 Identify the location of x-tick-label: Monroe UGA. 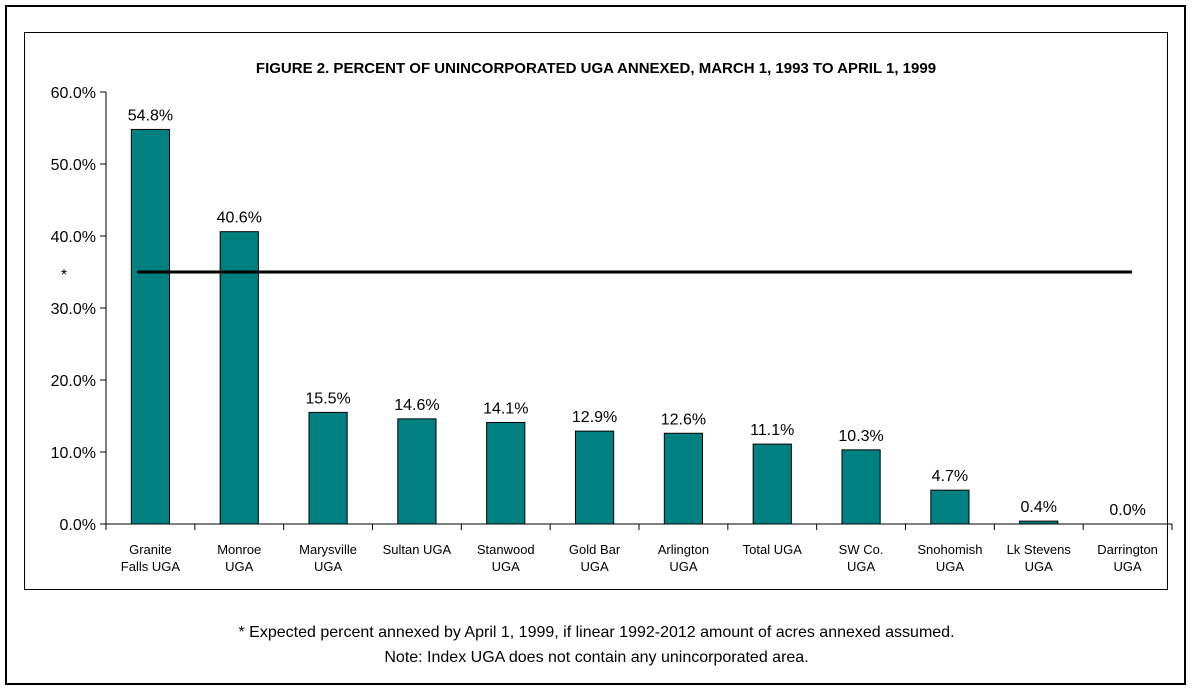
(239, 558).